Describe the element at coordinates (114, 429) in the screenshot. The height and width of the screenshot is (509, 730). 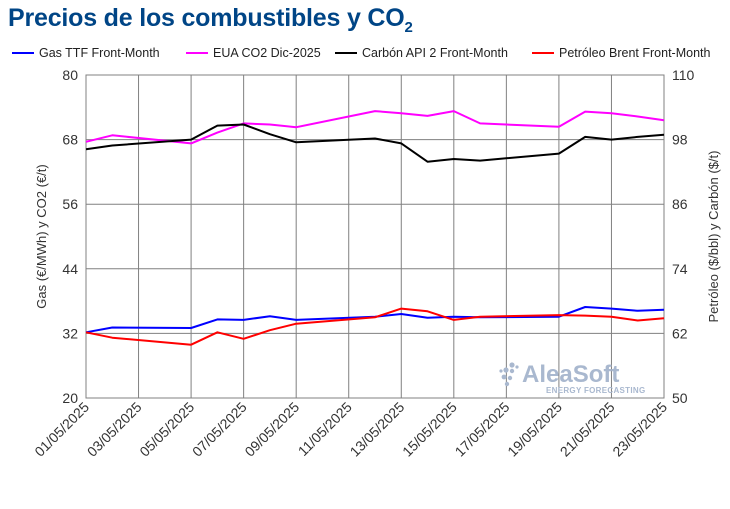
I see `x-tick-label: 03/05/2025` at that location.